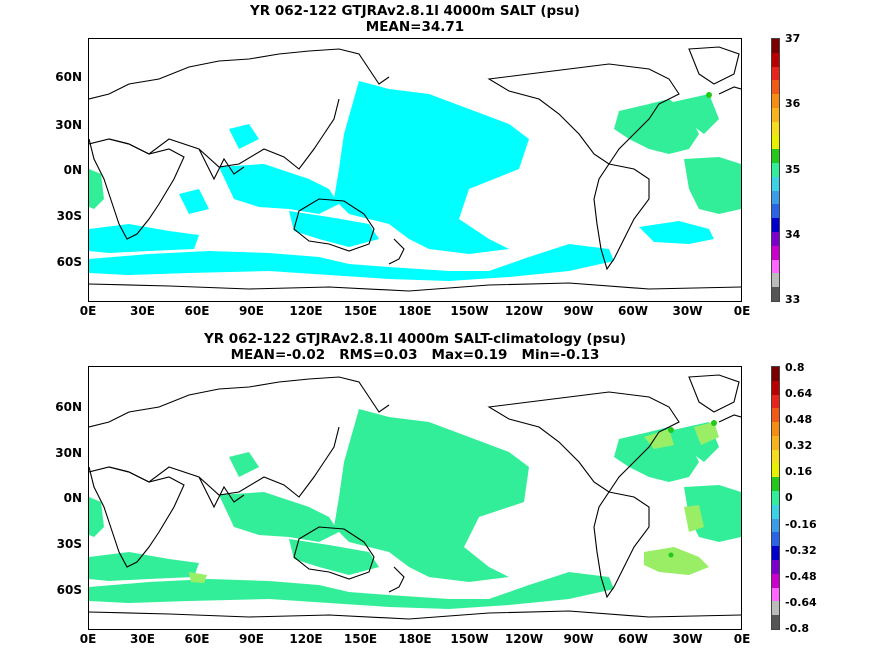  What do you see at coordinates (789, 497) in the screenshot?
I see `panel2-colorbar-label: 0` at bounding box center [789, 497].